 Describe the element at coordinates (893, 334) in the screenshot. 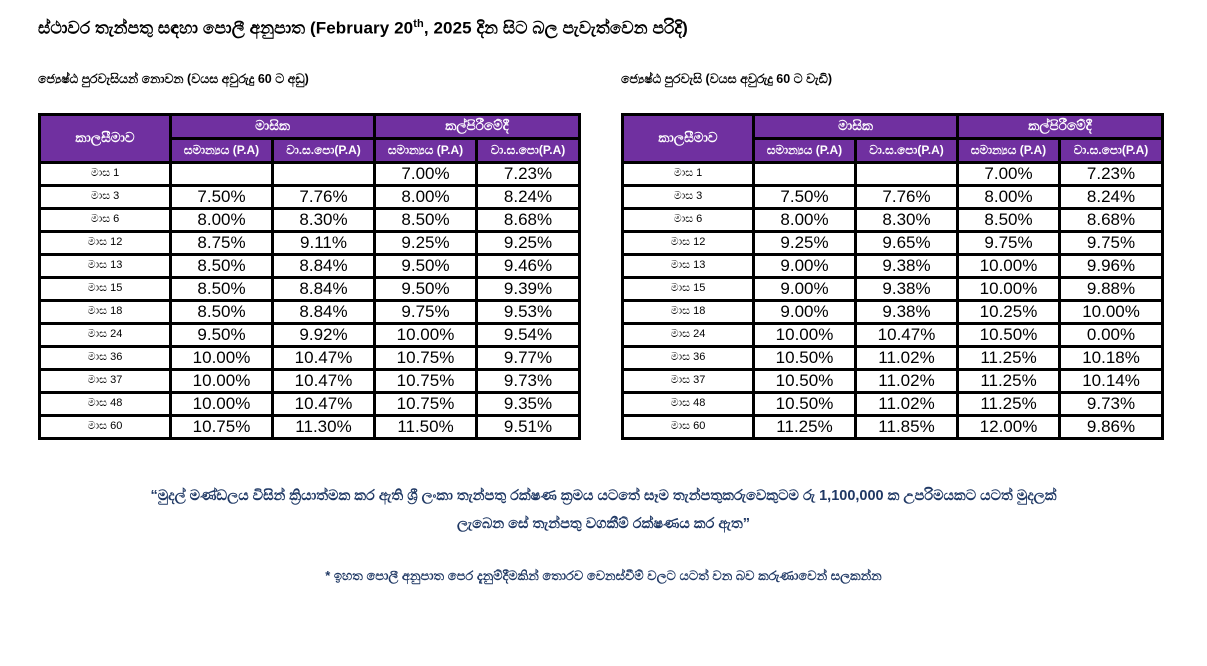

I see `table-row: මාස 24 10.00% 10.47% 10.50% 0.00%` at that location.